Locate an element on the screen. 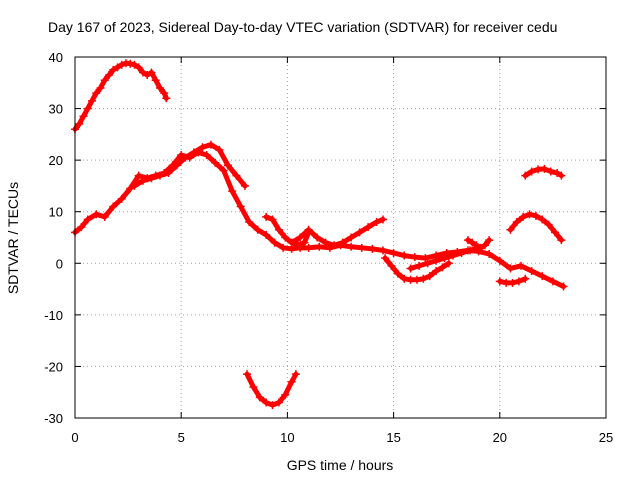 This screenshot has height=480, width=640. y-tick-label: 40 is located at coordinates (56, 57).